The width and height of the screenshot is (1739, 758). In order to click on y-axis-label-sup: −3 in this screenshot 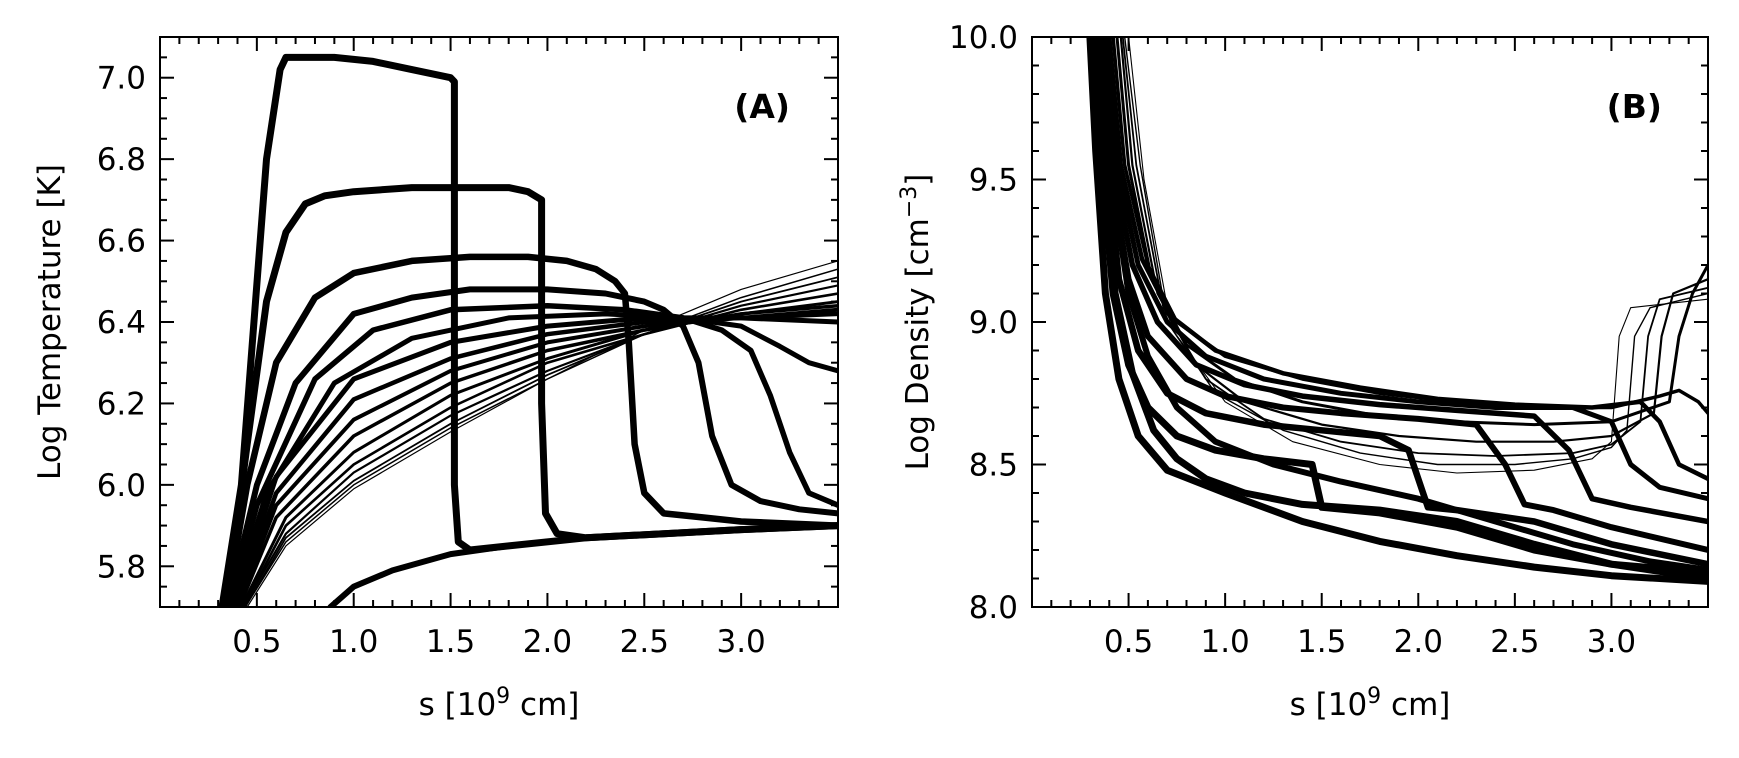, I will do `click(909, 202)`.